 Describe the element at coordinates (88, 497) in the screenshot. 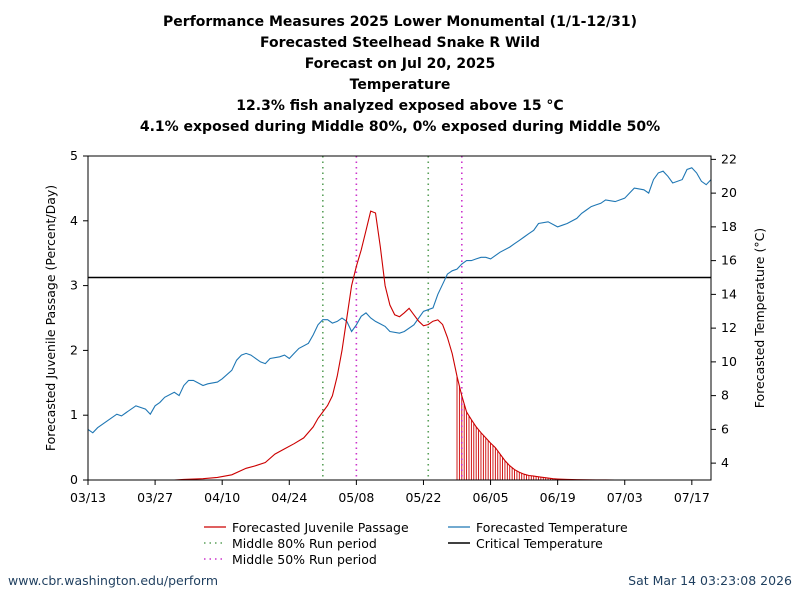

I see `x-tick-label: 03/13` at that location.